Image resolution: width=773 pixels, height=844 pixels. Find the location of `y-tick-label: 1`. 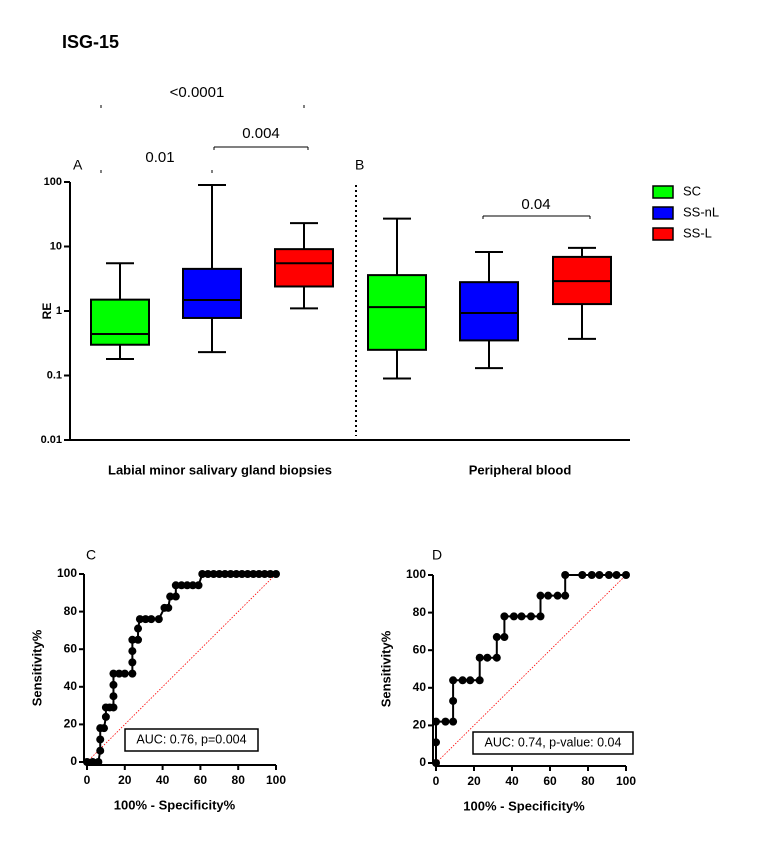

y-tick-label: 1 is located at coordinates (59, 311).